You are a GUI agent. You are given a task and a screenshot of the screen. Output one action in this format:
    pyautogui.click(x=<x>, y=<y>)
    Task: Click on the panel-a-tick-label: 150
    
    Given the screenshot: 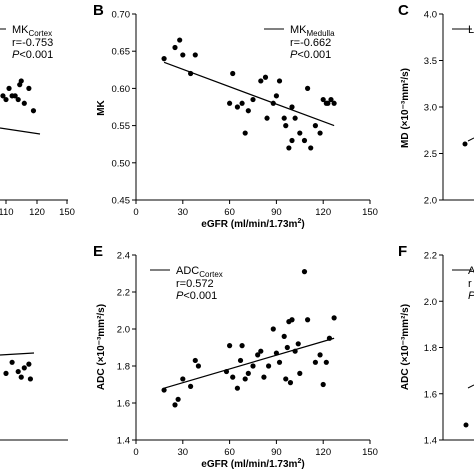 What is the action you would take?
    pyautogui.click(x=67, y=212)
    